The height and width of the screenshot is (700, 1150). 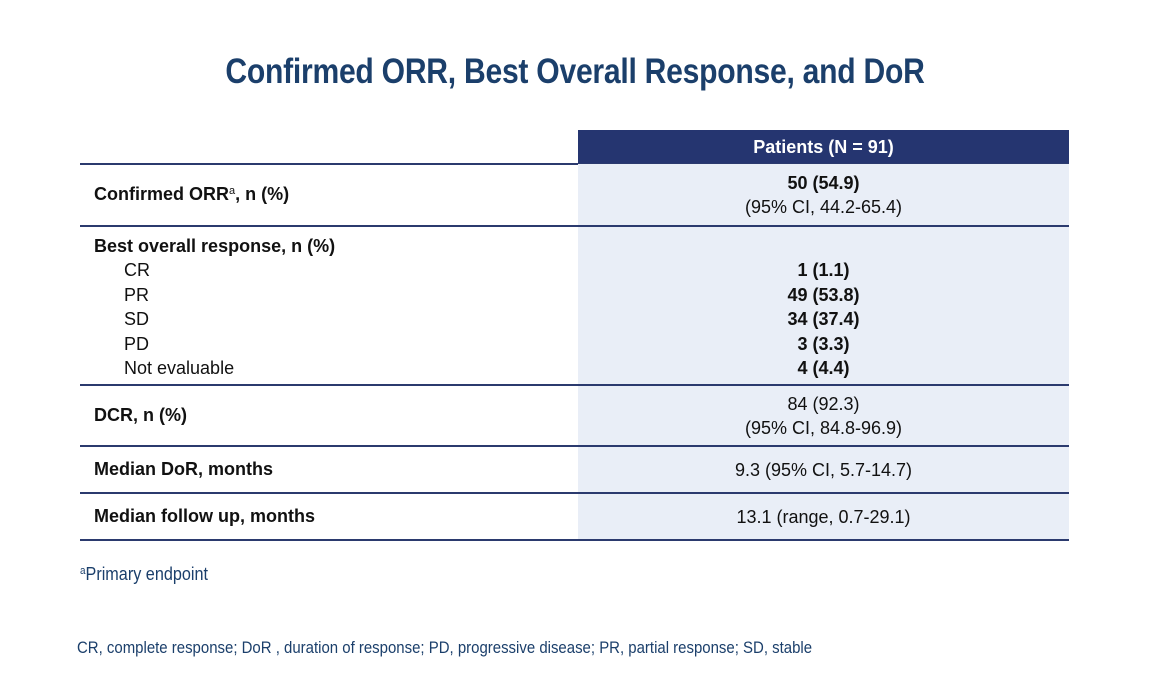 What do you see at coordinates (823, 147) in the screenshot?
I see `column-header: Patients (N = 91)` at bounding box center [823, 147].